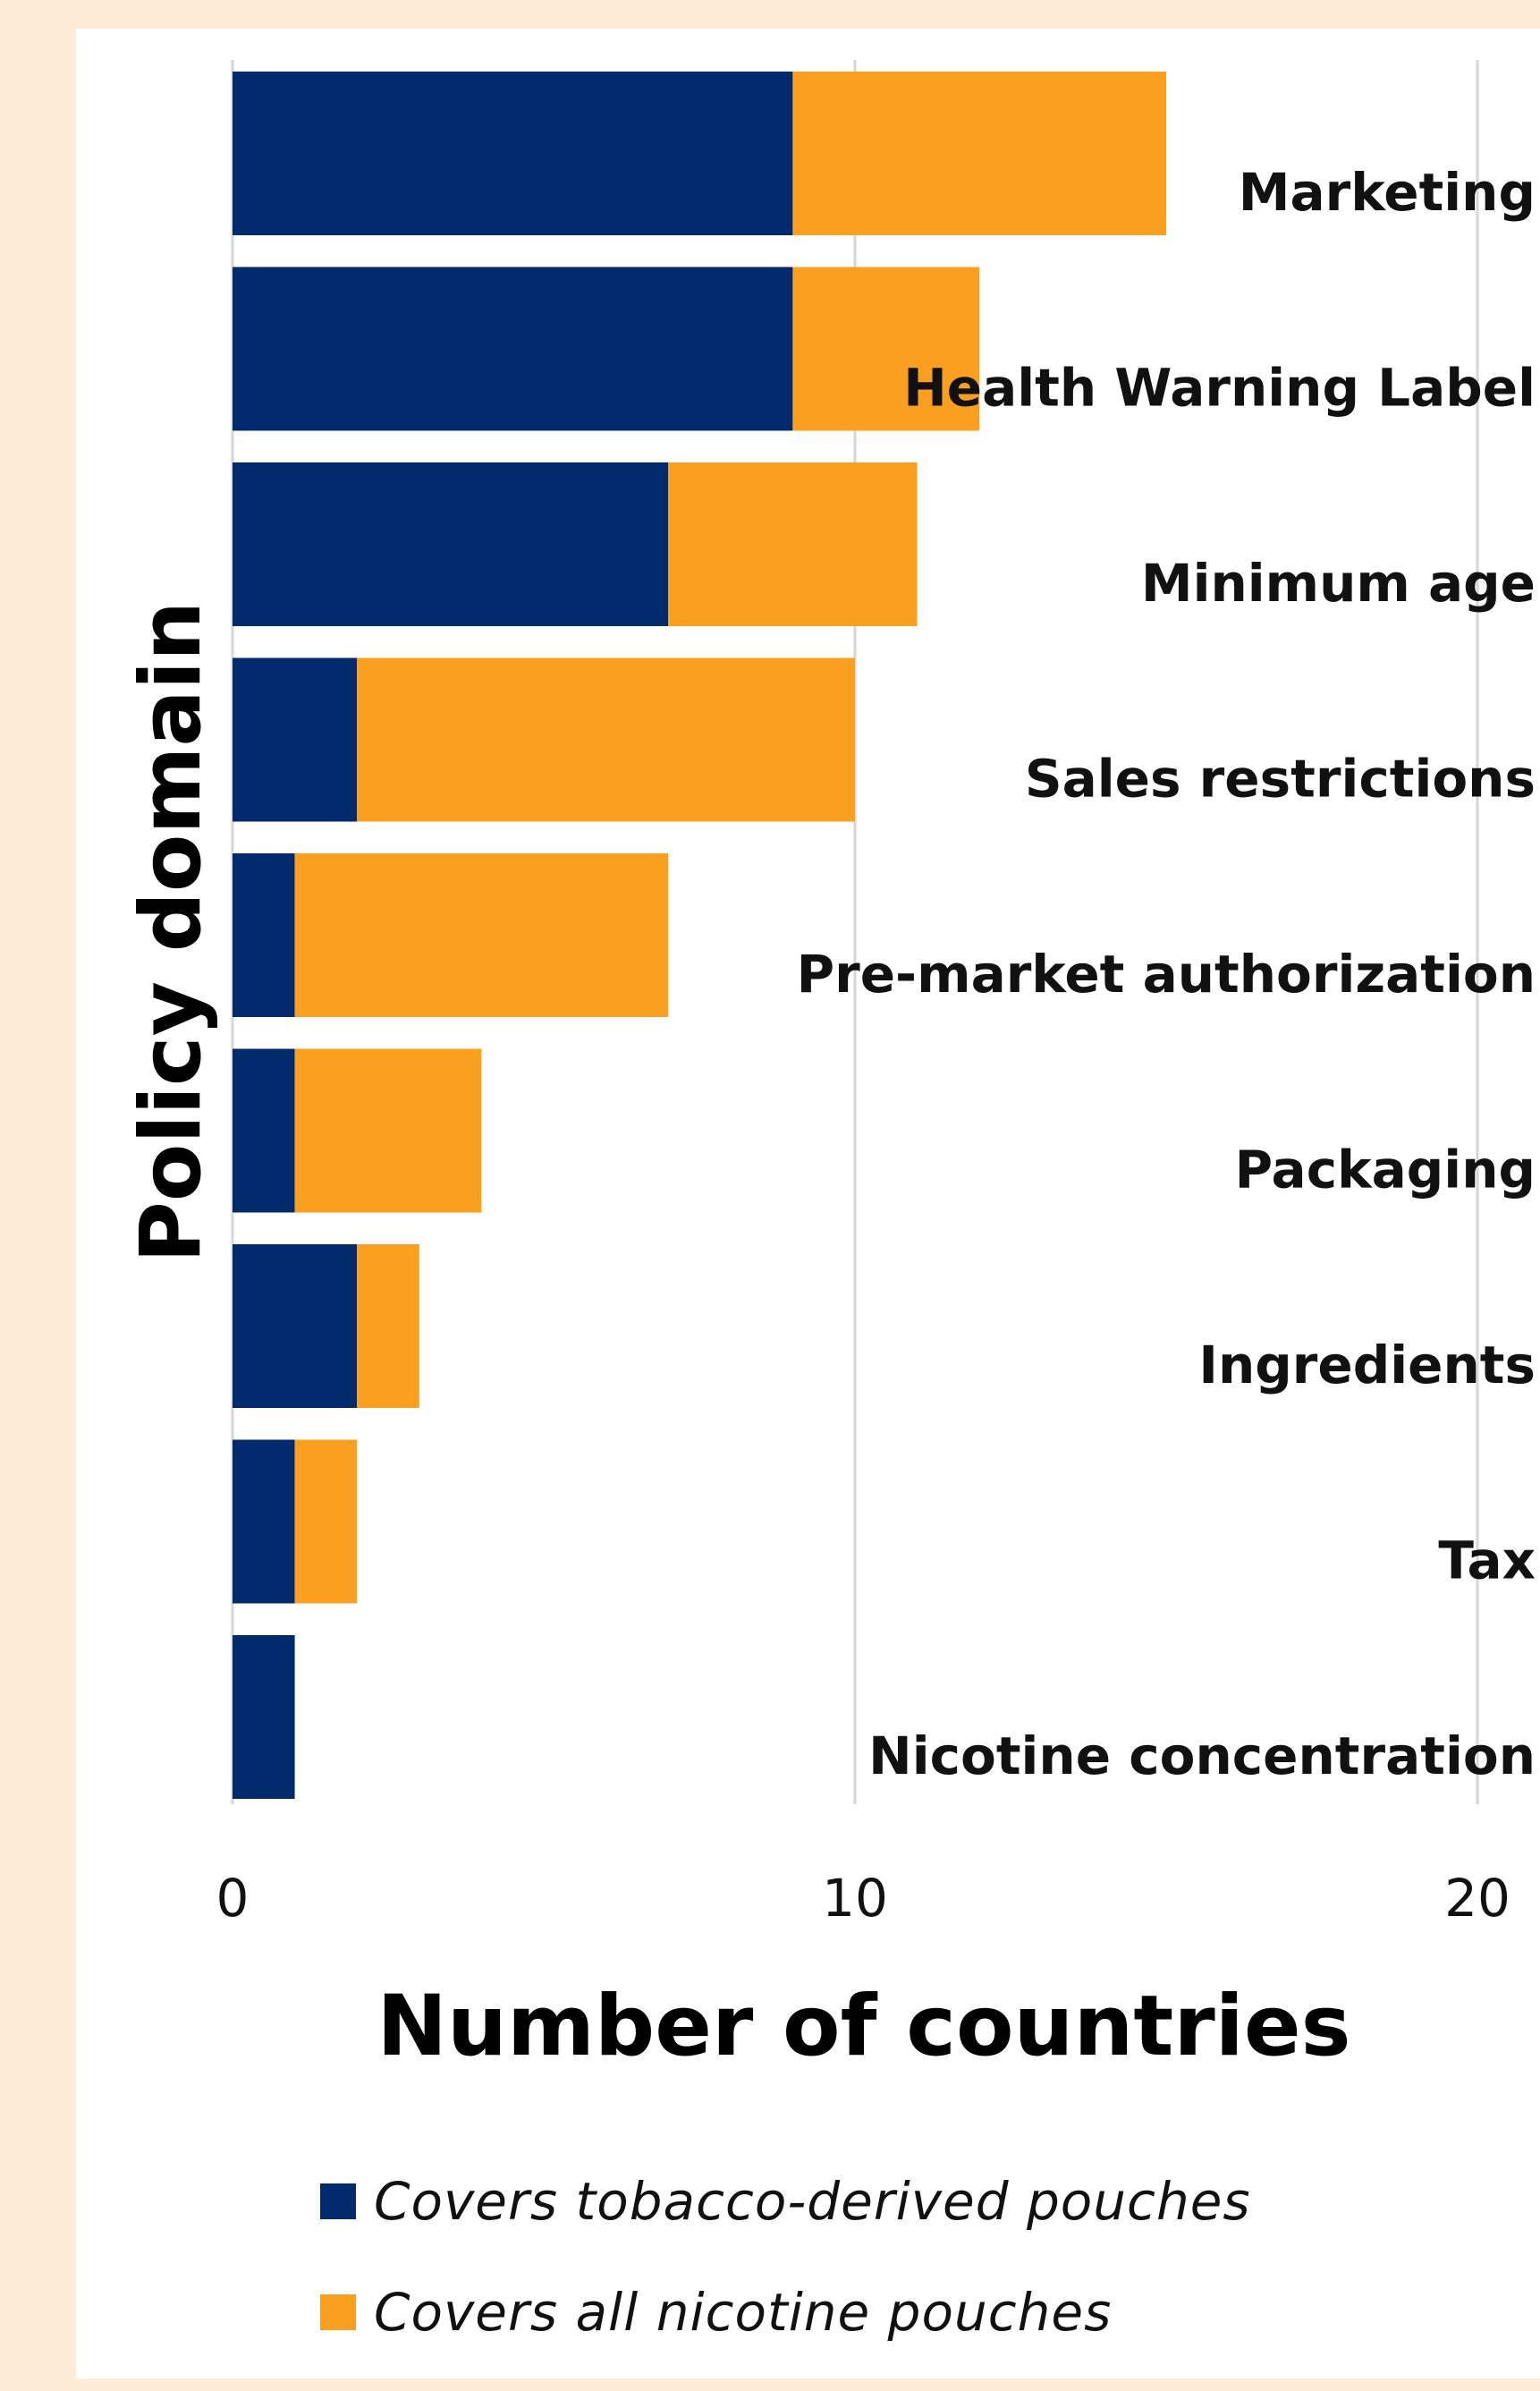 The image size is (1540, 2391). What do you see at coordinates (743, 2312) in the screenshot?
I see `legend-label-all-pouches: Covers all nicotine pouches` at bounding box center [743, 2312].